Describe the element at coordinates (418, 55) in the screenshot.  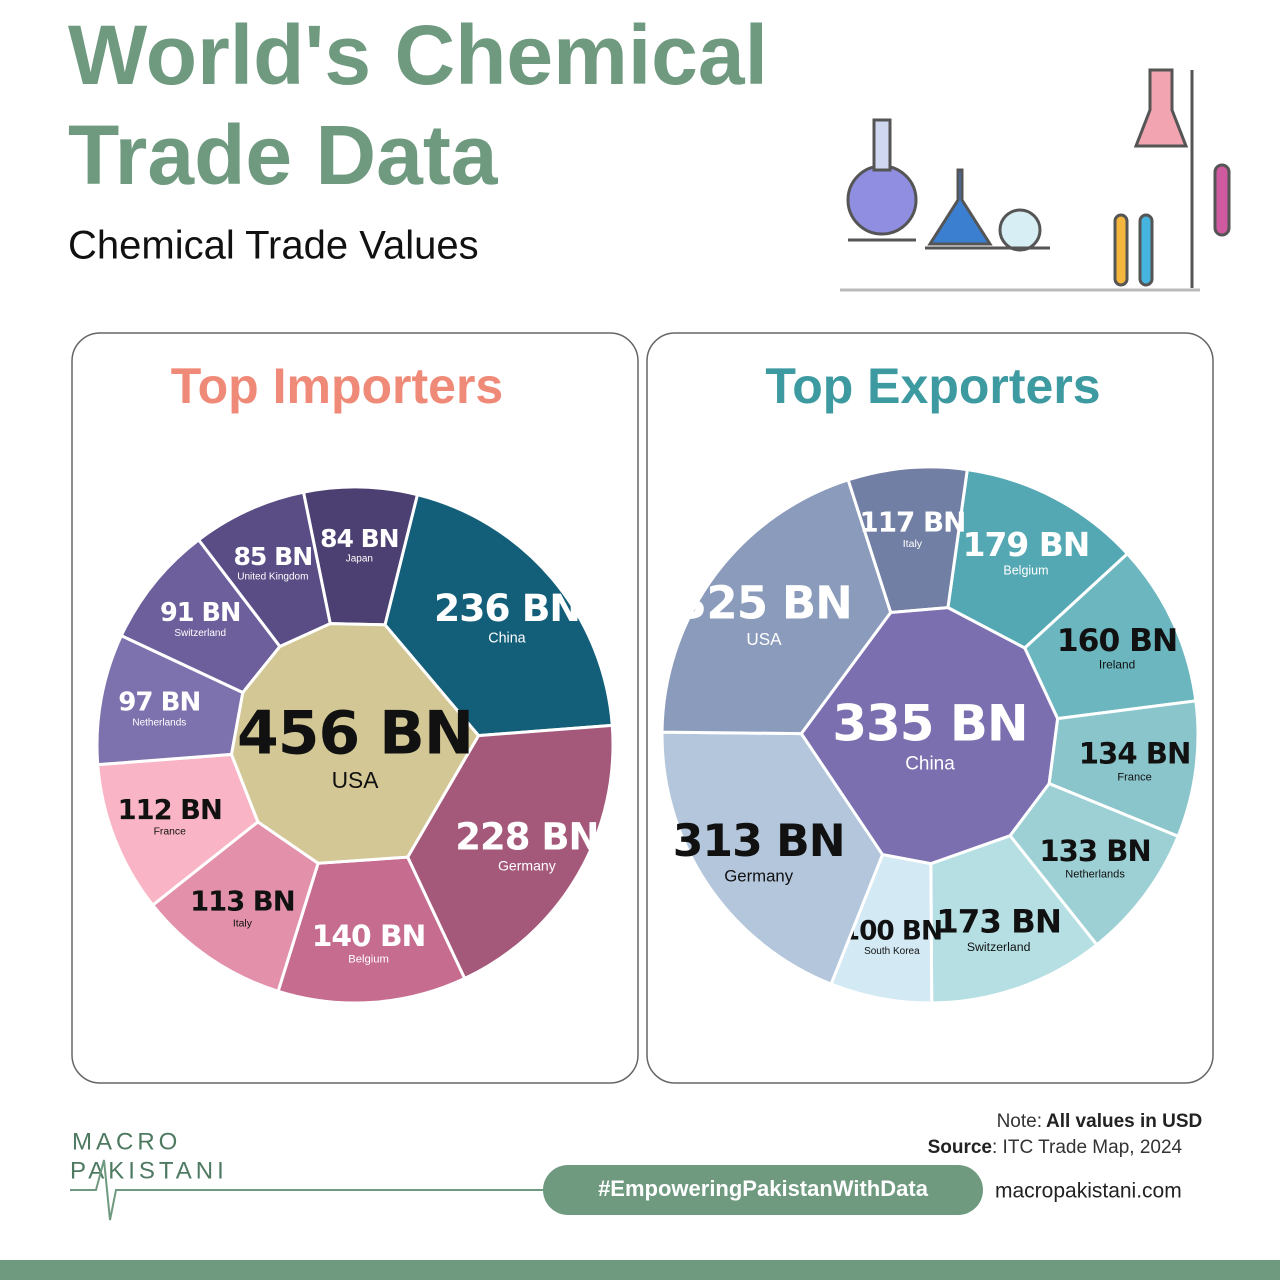
I see `title: World's Chemical` at that location.